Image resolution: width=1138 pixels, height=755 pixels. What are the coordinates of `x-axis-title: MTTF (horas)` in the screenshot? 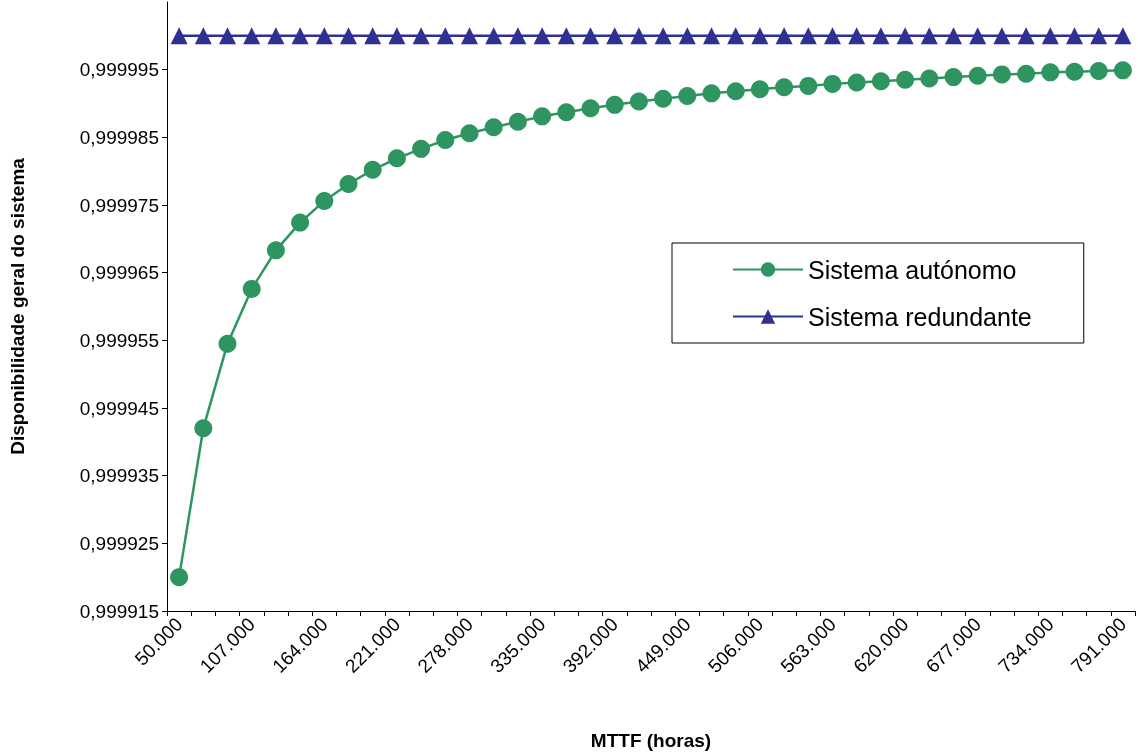 It's located at (651, 740).